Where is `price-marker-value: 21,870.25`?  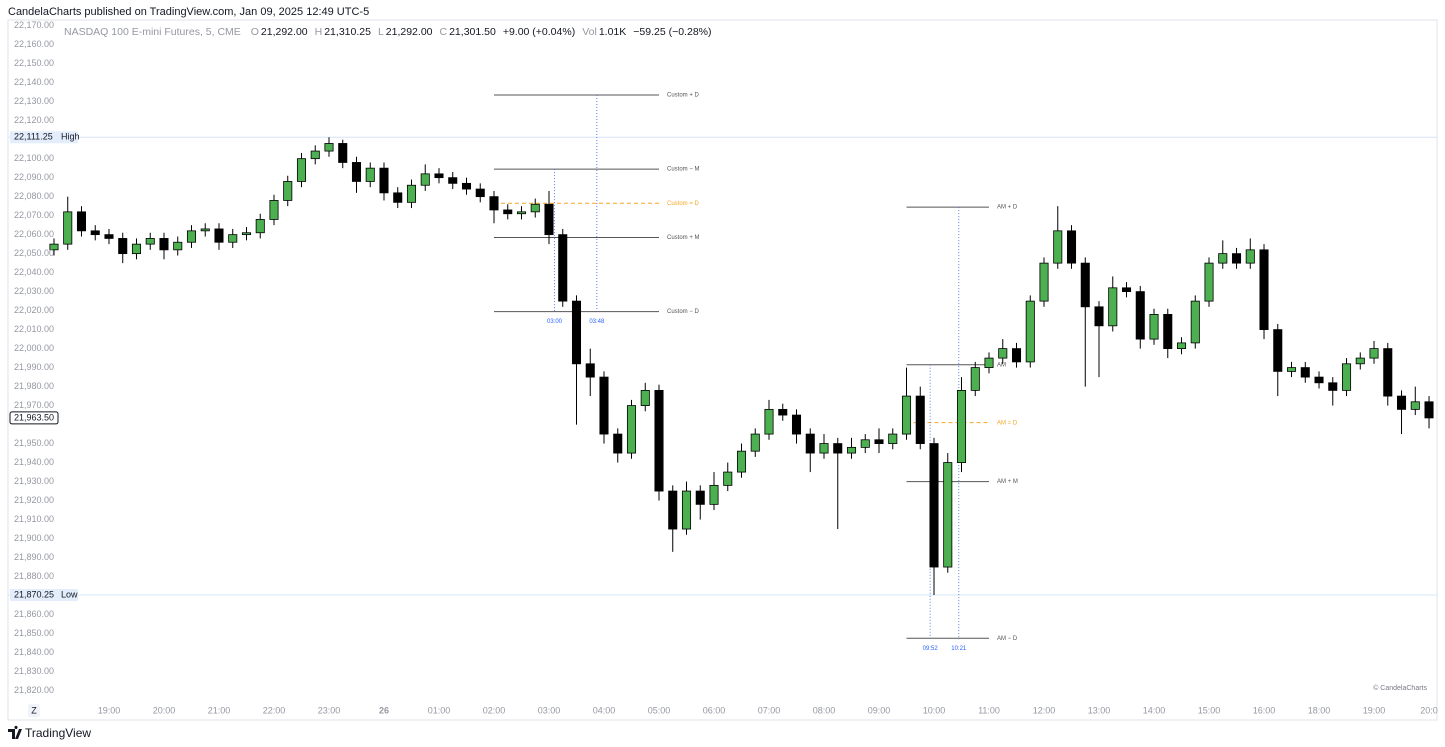 price-marker-value: 21,870.25 is located at coordinates (34, 594).